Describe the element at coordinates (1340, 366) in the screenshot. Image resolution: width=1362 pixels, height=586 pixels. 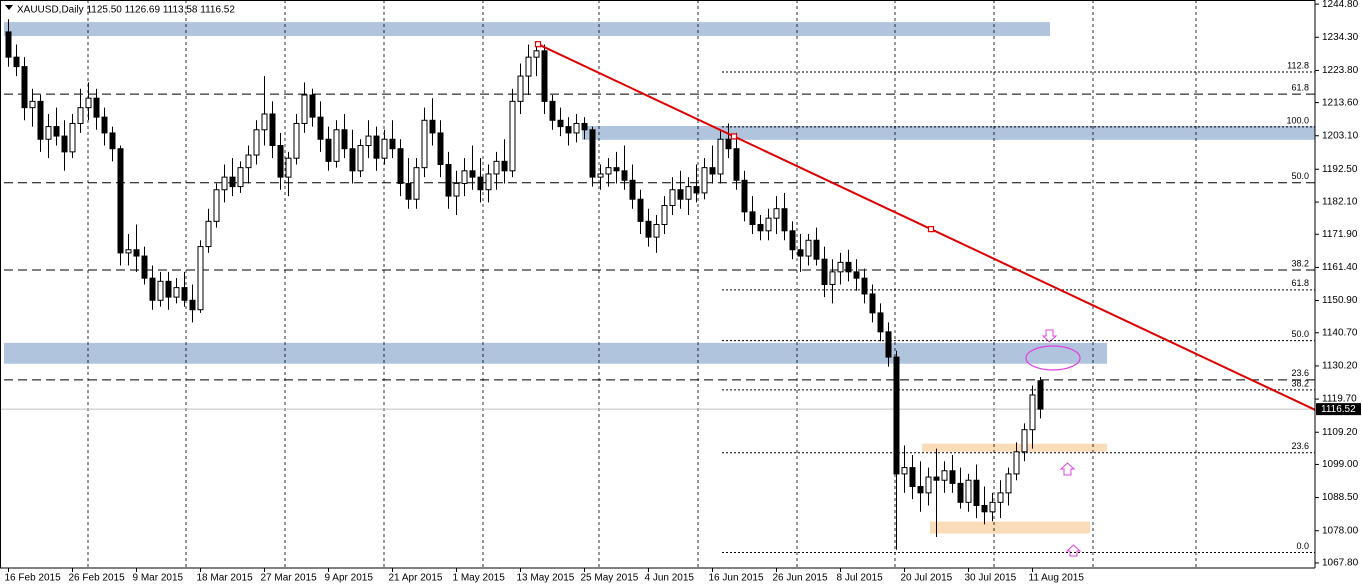
I see `y-tick-label: 1130.20` at that location.